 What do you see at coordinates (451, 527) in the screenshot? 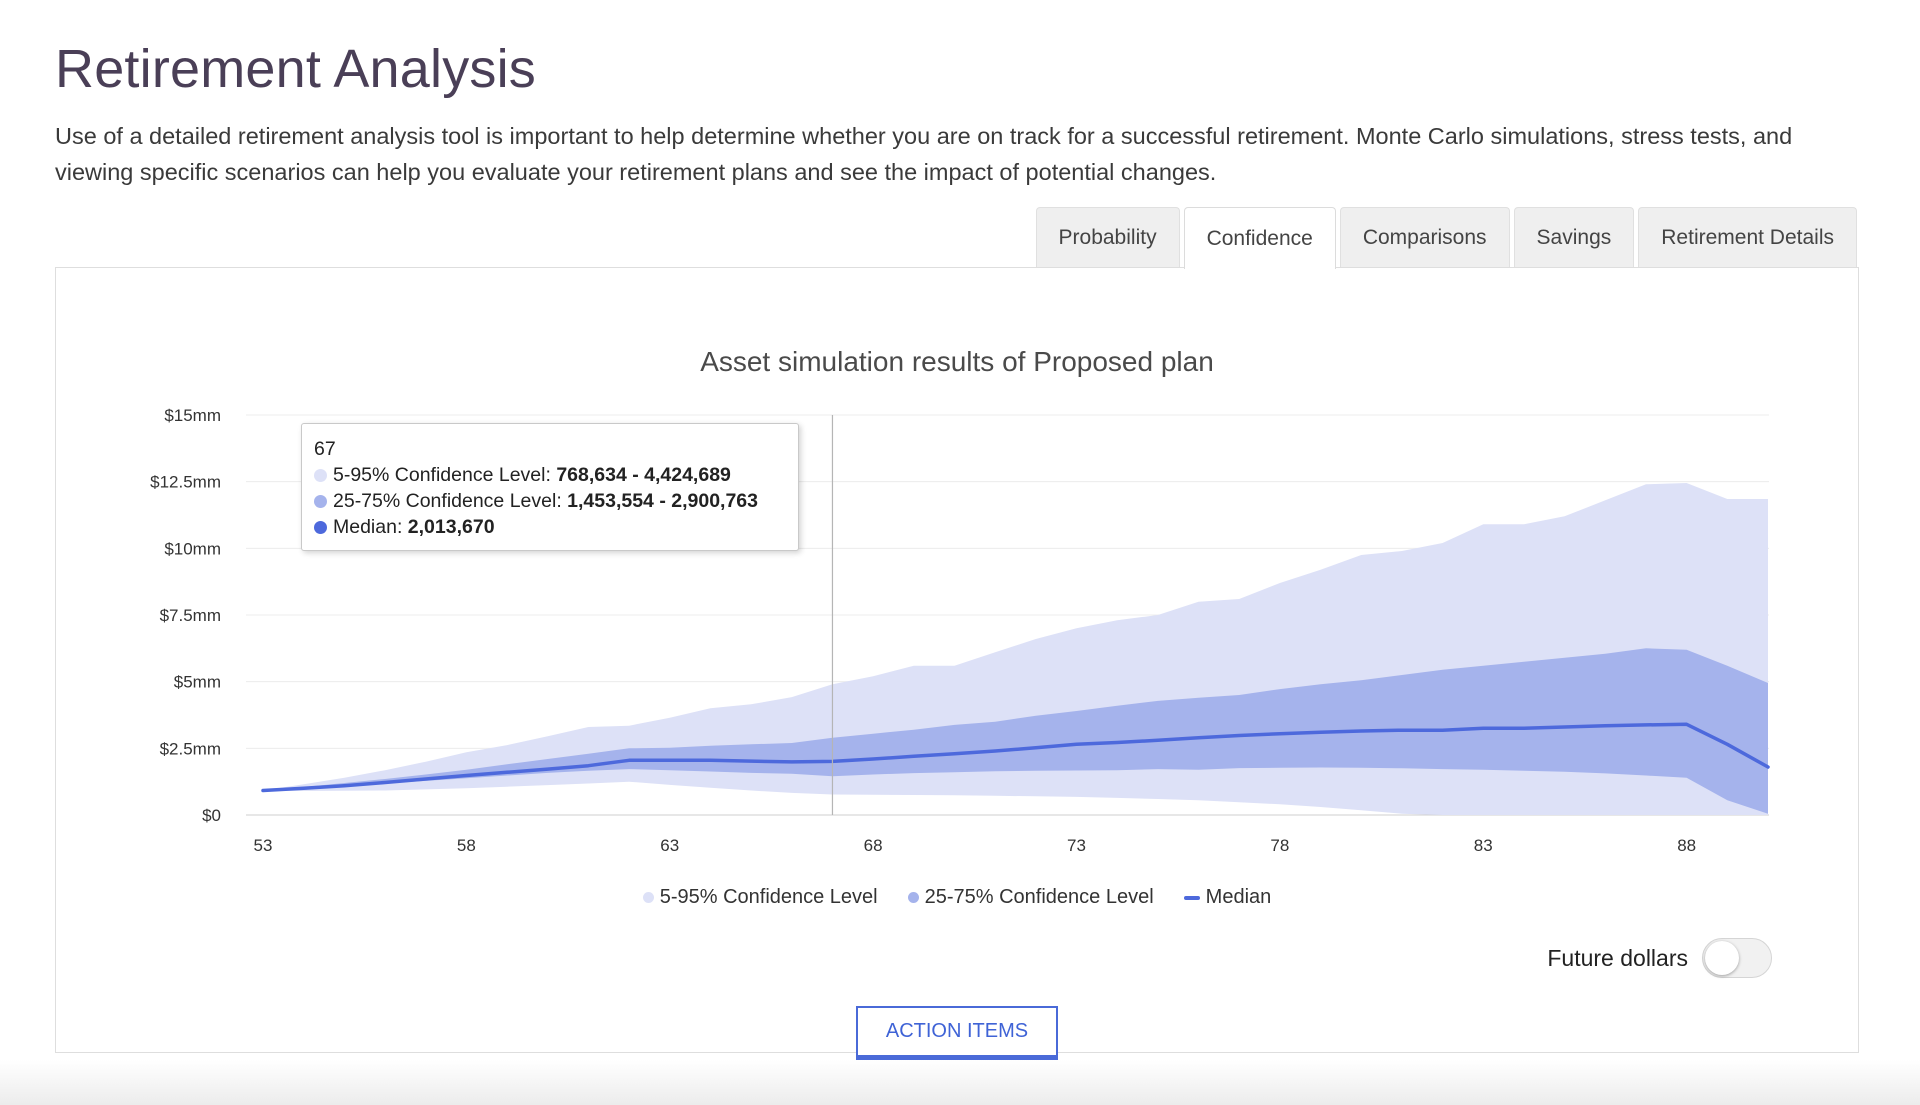
I see `tooltip-median-value: 2,013,670` at bounding box center [451, 527].